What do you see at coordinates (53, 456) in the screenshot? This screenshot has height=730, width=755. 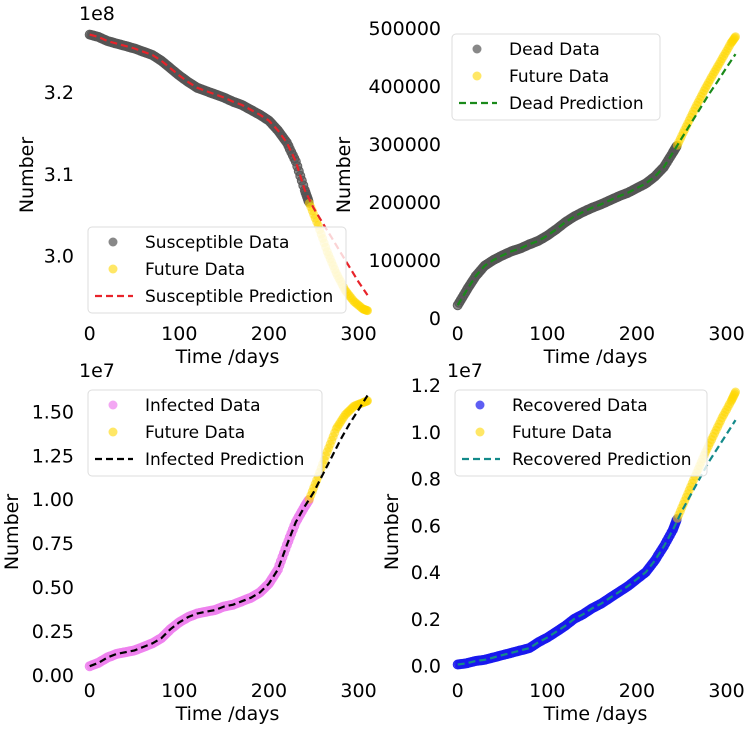 I see `y-tick-label: 1.25` at bounding box center [53, 456].